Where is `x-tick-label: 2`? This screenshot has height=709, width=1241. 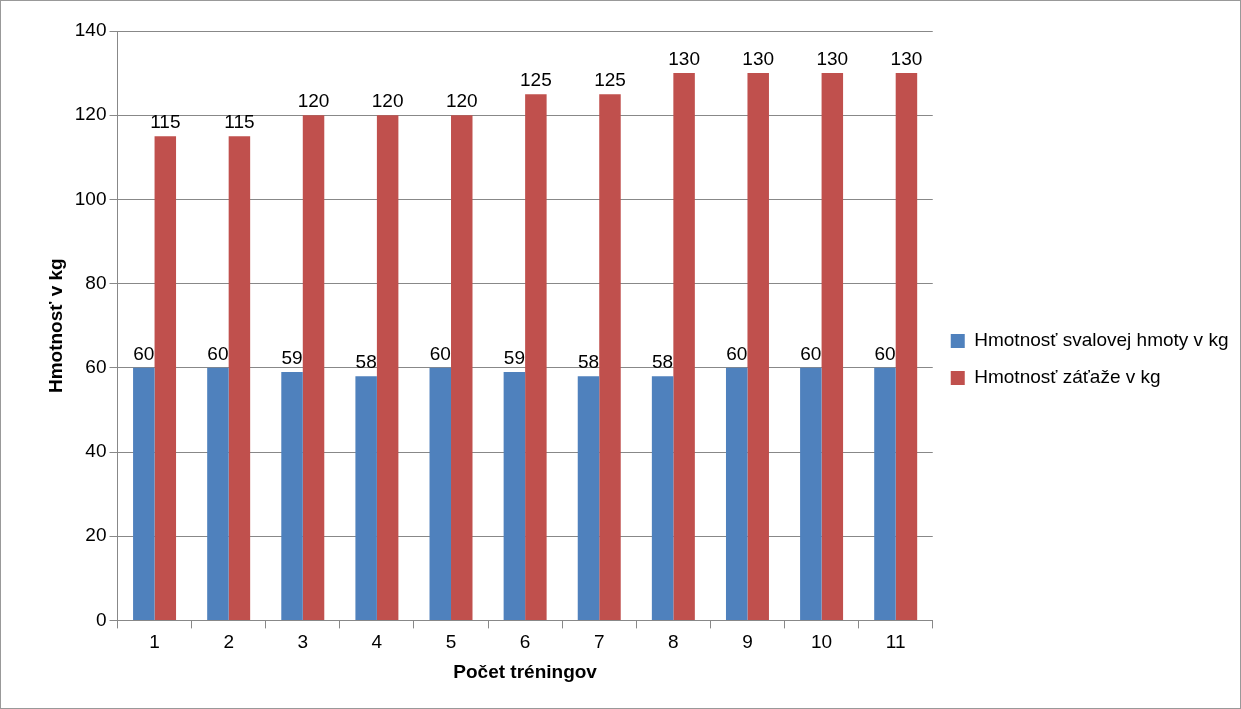 x-tick-label: 2 is located at coordinates (228, 642).